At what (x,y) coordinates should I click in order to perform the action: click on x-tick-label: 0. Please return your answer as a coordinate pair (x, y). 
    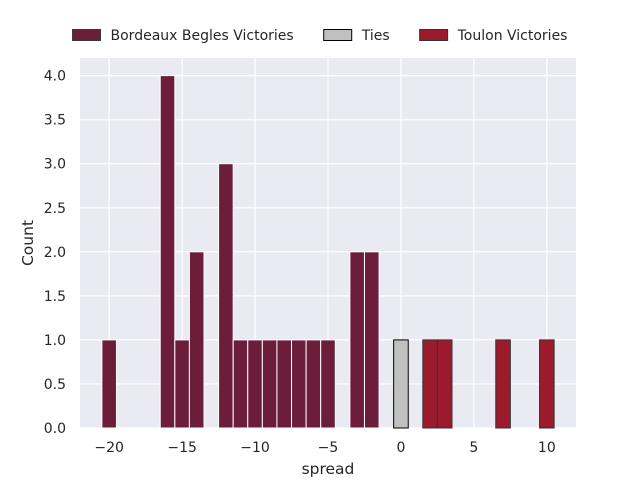
    Looking at the image, I should click on (400, 448).